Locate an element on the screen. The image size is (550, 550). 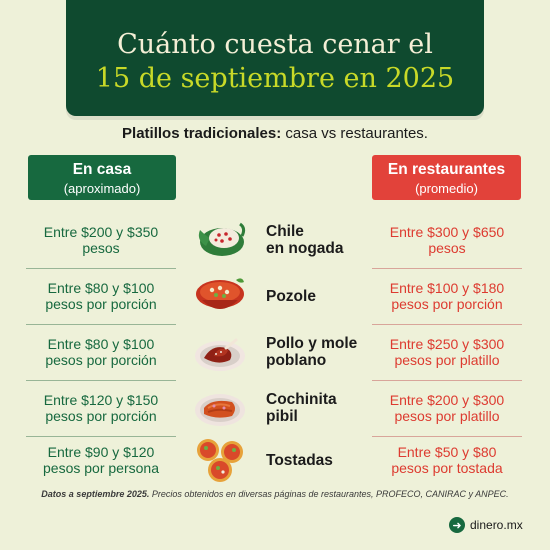
header-home-label: En casa is located at coordinates (102, 169).